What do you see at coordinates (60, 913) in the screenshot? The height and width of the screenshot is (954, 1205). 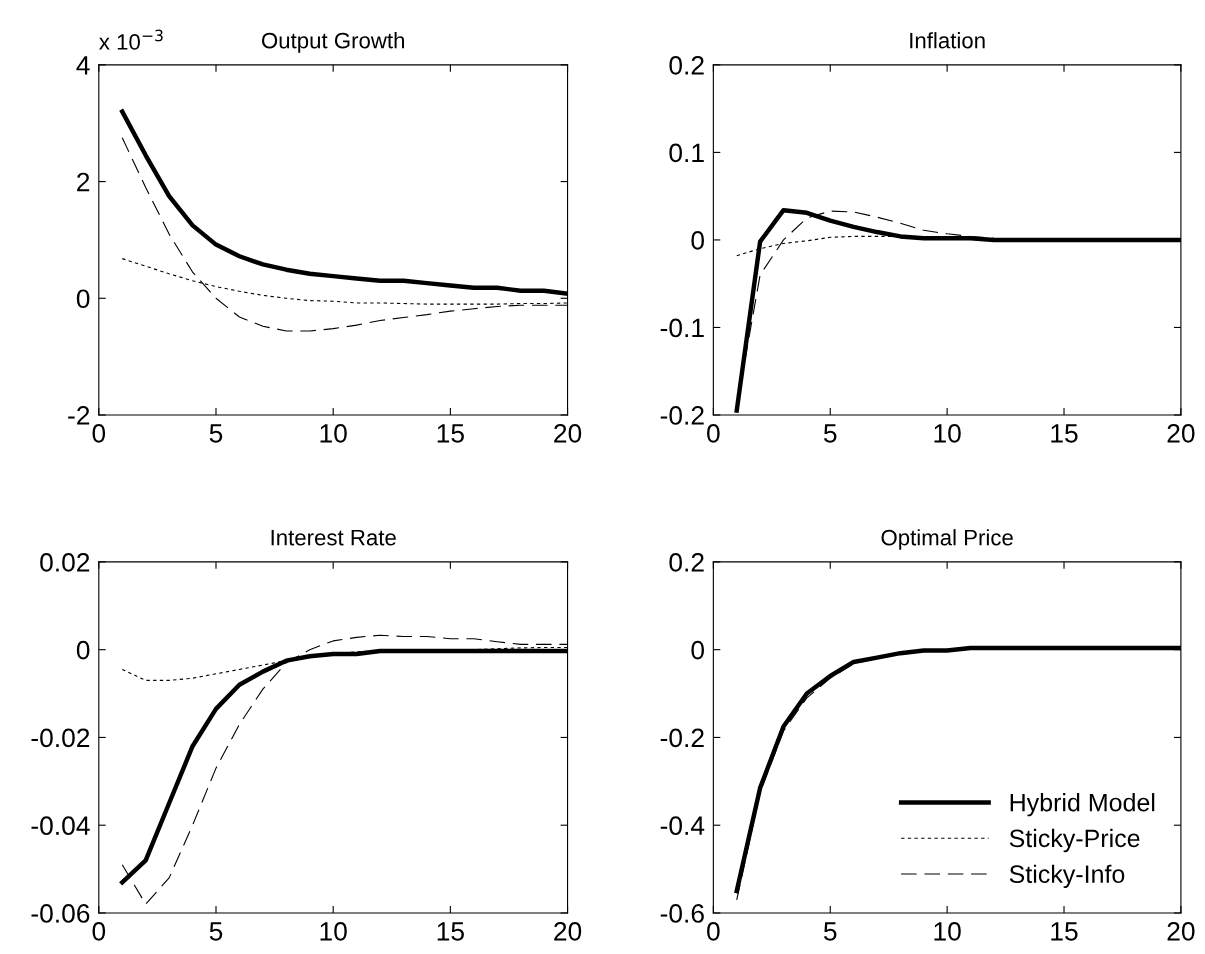 I see `y-tick-label: -0.06` at bounding box center [60, 913].